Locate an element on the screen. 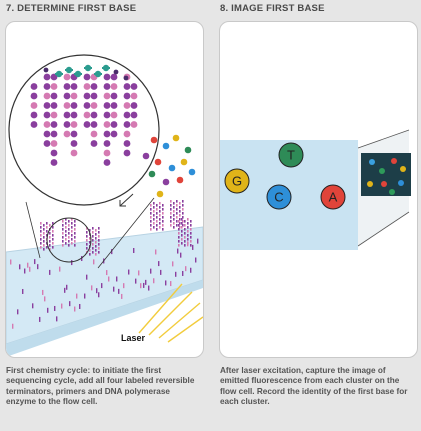 This screenshot has width=421, height=431. base-A-label: A is located at coordinates (333, 197).